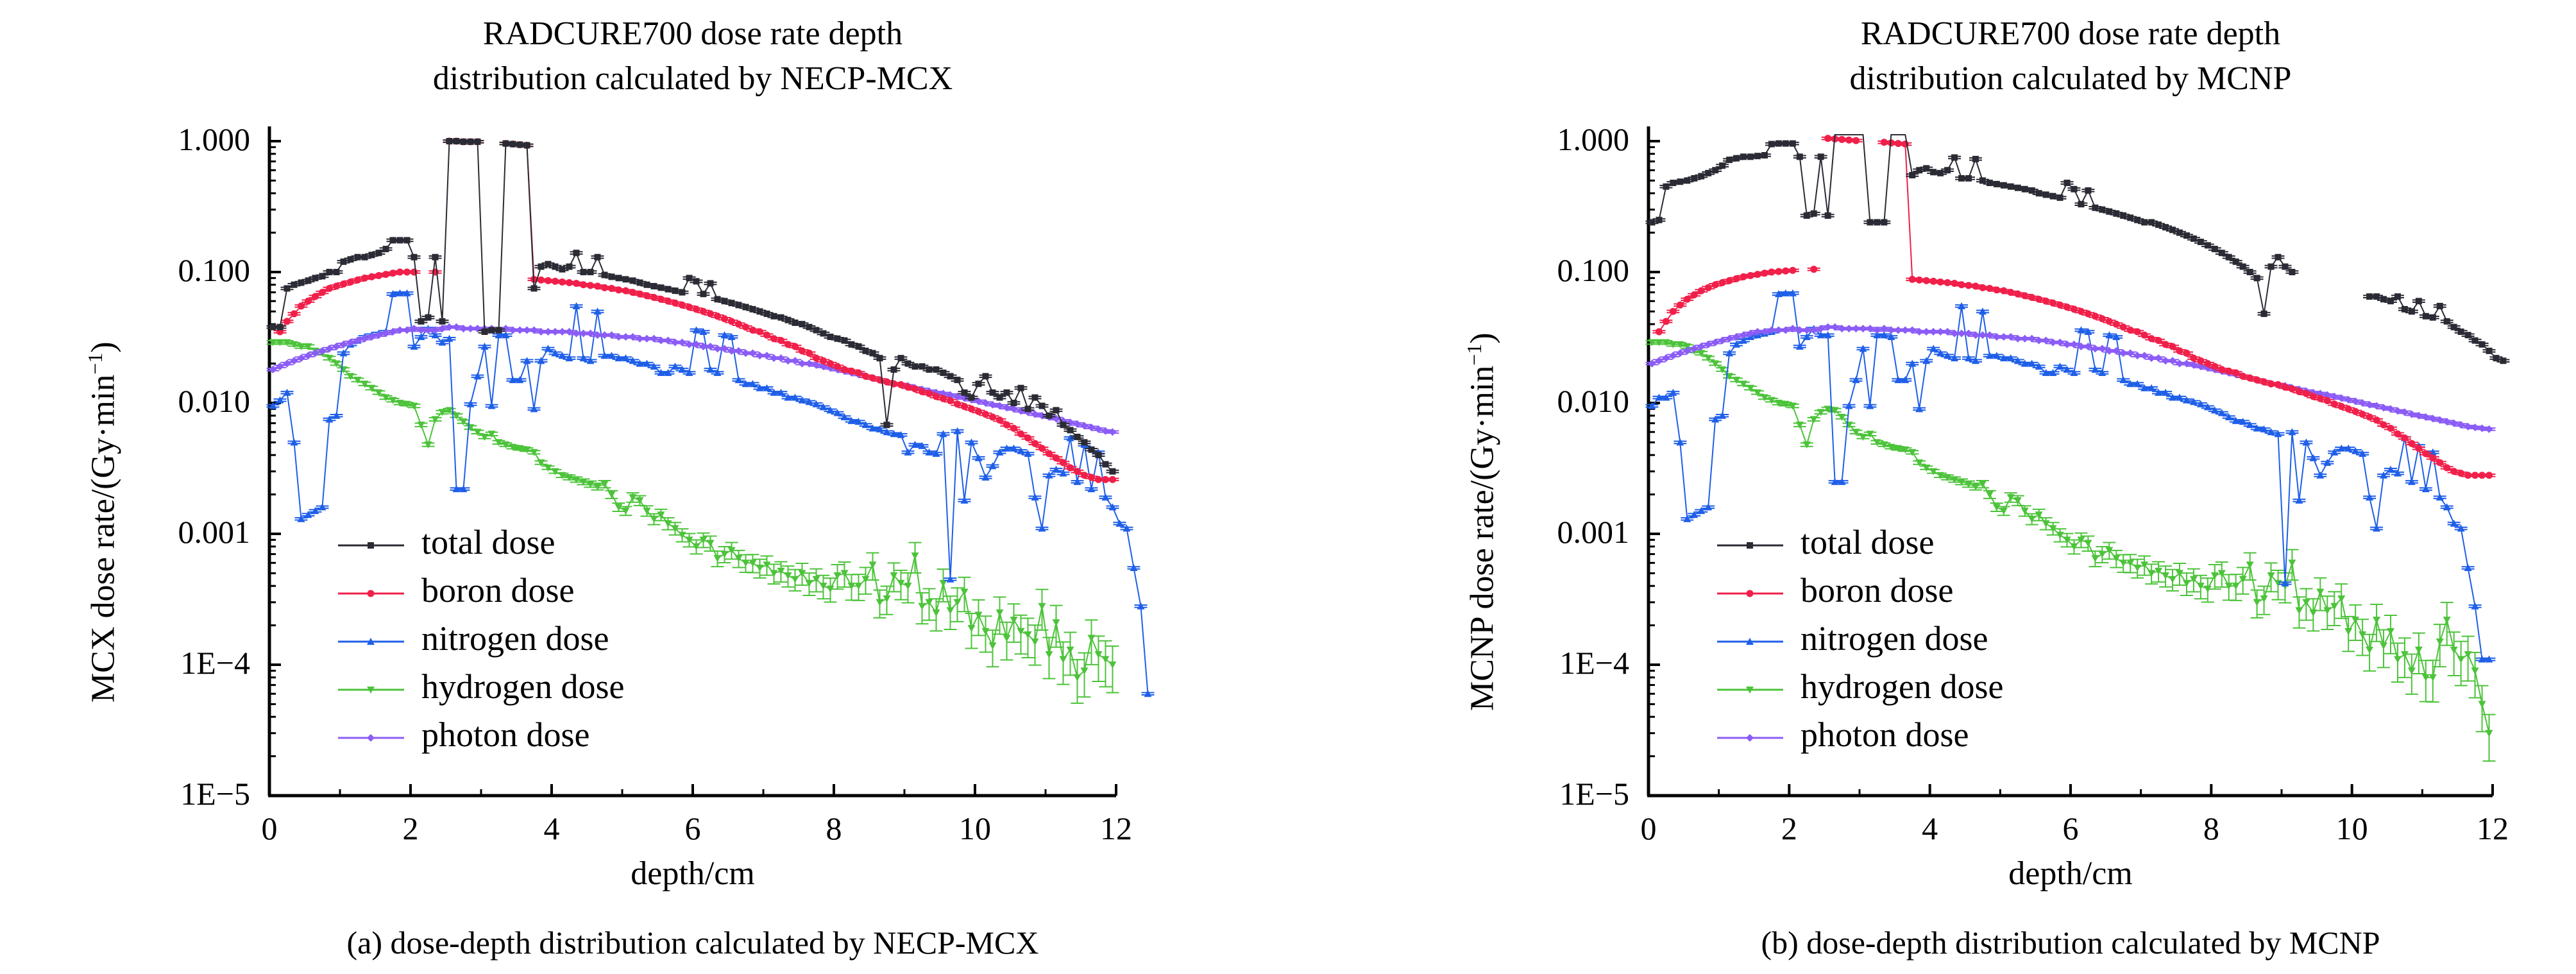 Image resolution: width=2576 pixels, height=974 pixels. I want to click on series-nitrogen-dose, so click(710, 493).